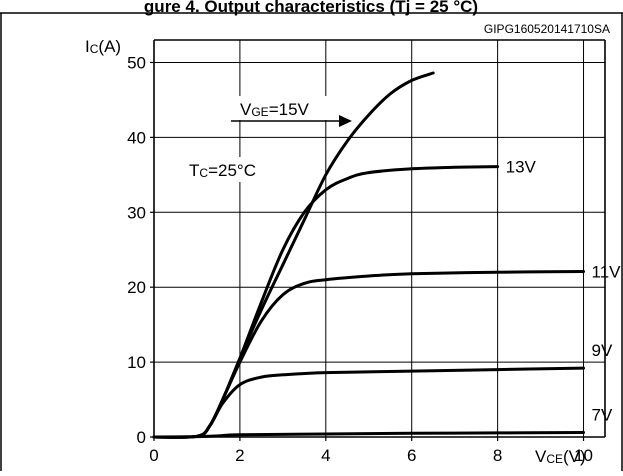 This screenshot has height=476, width=623. I want to click on x-tick-label: 6, so click(411, 455).